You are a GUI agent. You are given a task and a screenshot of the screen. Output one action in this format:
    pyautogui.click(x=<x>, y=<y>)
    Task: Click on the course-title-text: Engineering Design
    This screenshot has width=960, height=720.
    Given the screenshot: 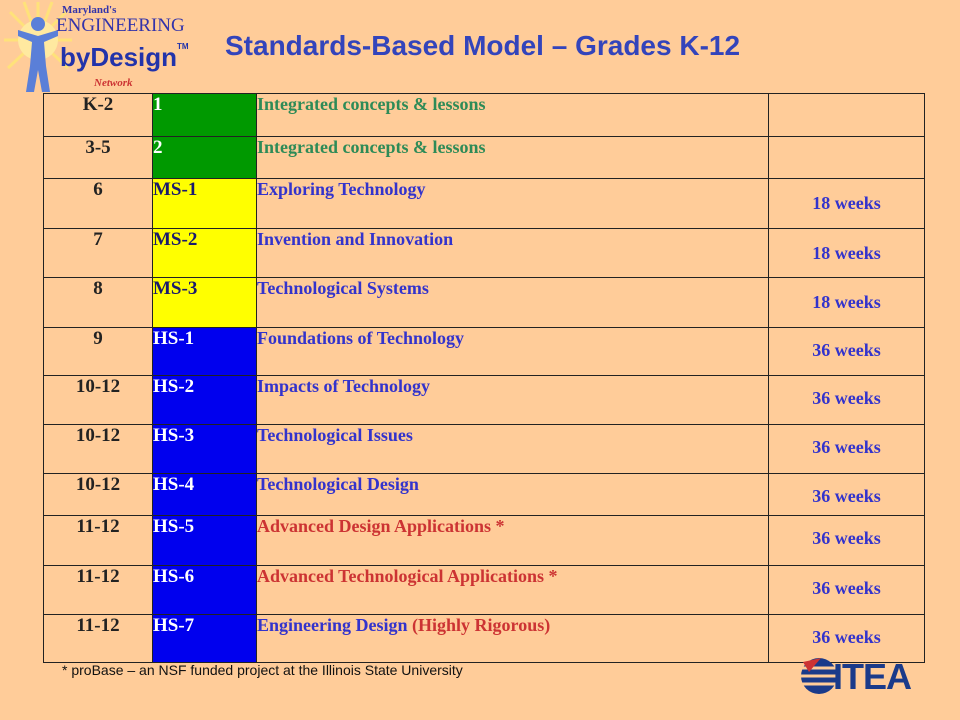 What is the action you would take?
    pyautogui.click(x=334, y=625)
    